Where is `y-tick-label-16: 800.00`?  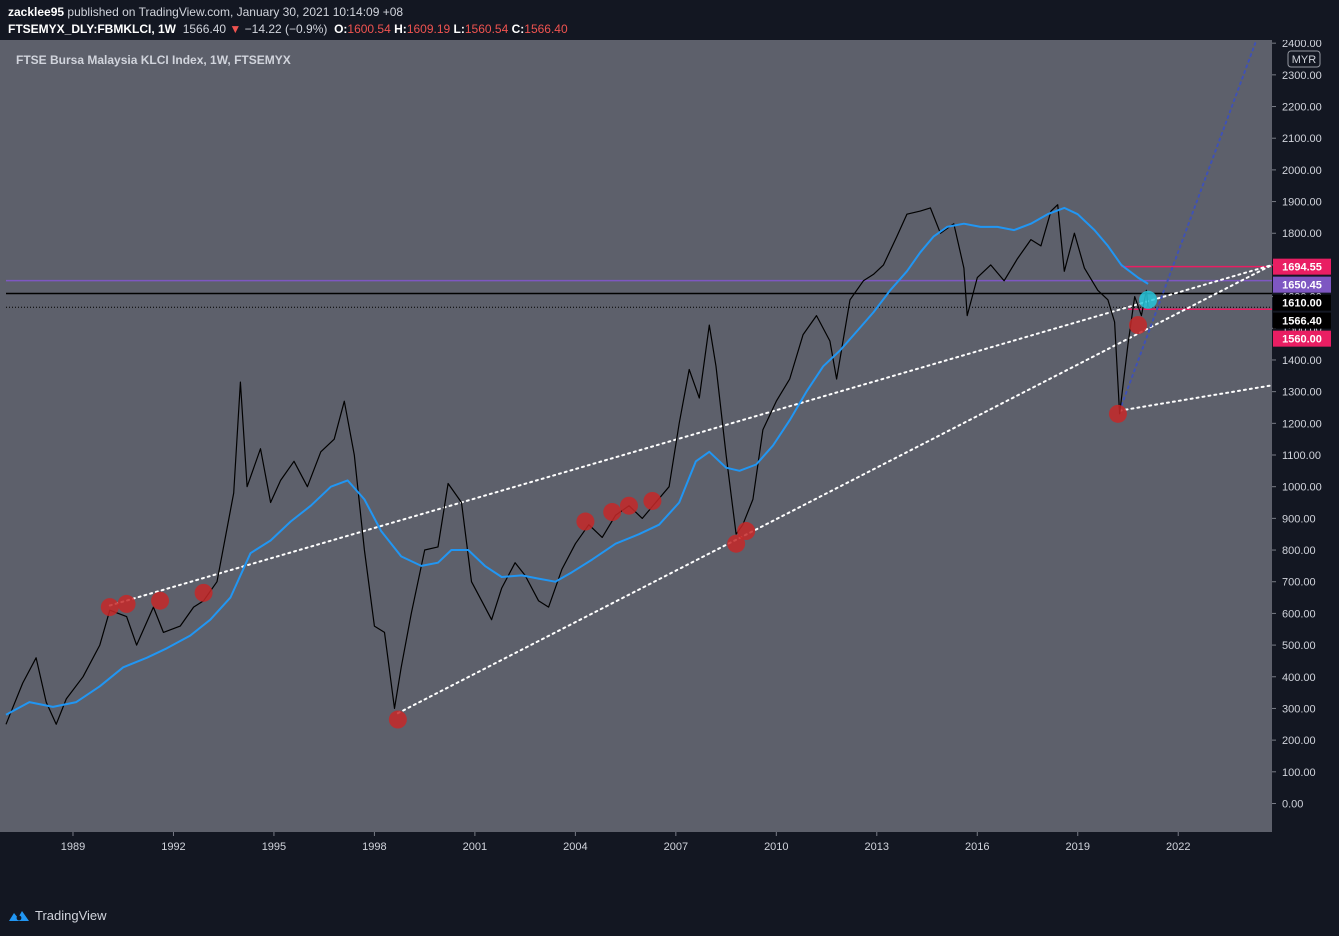
y-tick-label-16: 800.00 is located at coordinates (1299, 551).